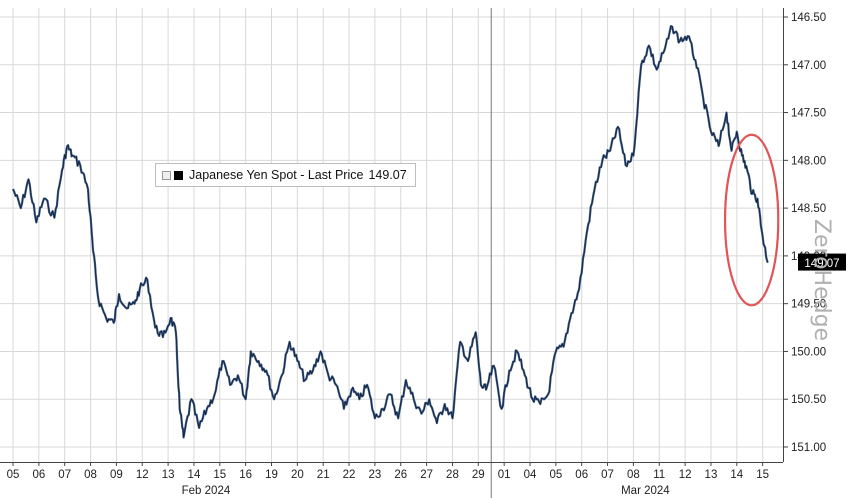  I want to click on x-tick-label: 22, so click(349, 475).